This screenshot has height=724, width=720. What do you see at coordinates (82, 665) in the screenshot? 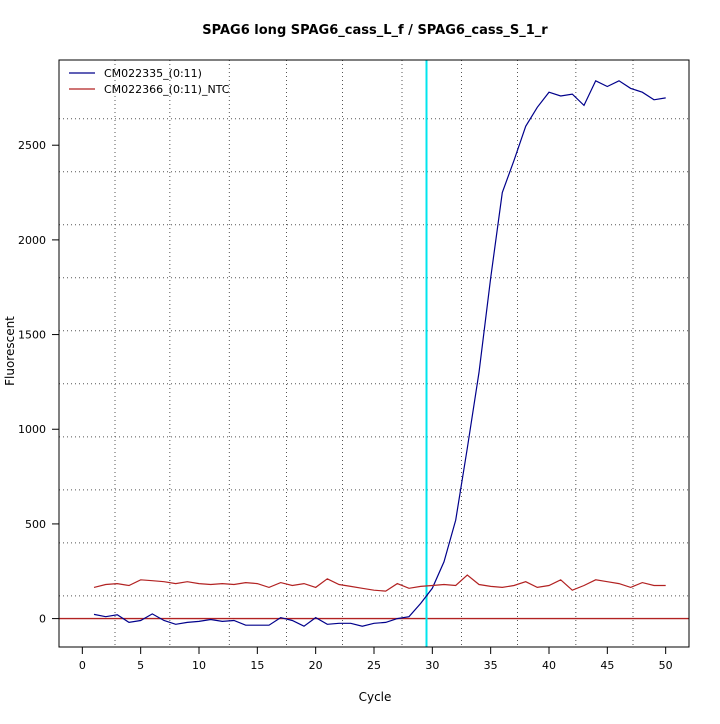
I see `x-tick-label: 0` at bounding box center [82, 665].